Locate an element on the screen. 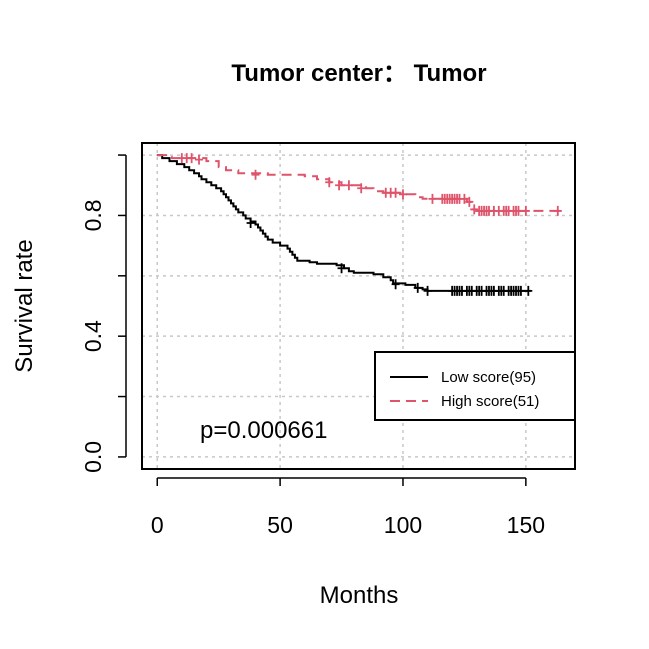 The width and height of the screenshot is (649, 649). x-tick-label: 0 is located at coordinates (157, 525).